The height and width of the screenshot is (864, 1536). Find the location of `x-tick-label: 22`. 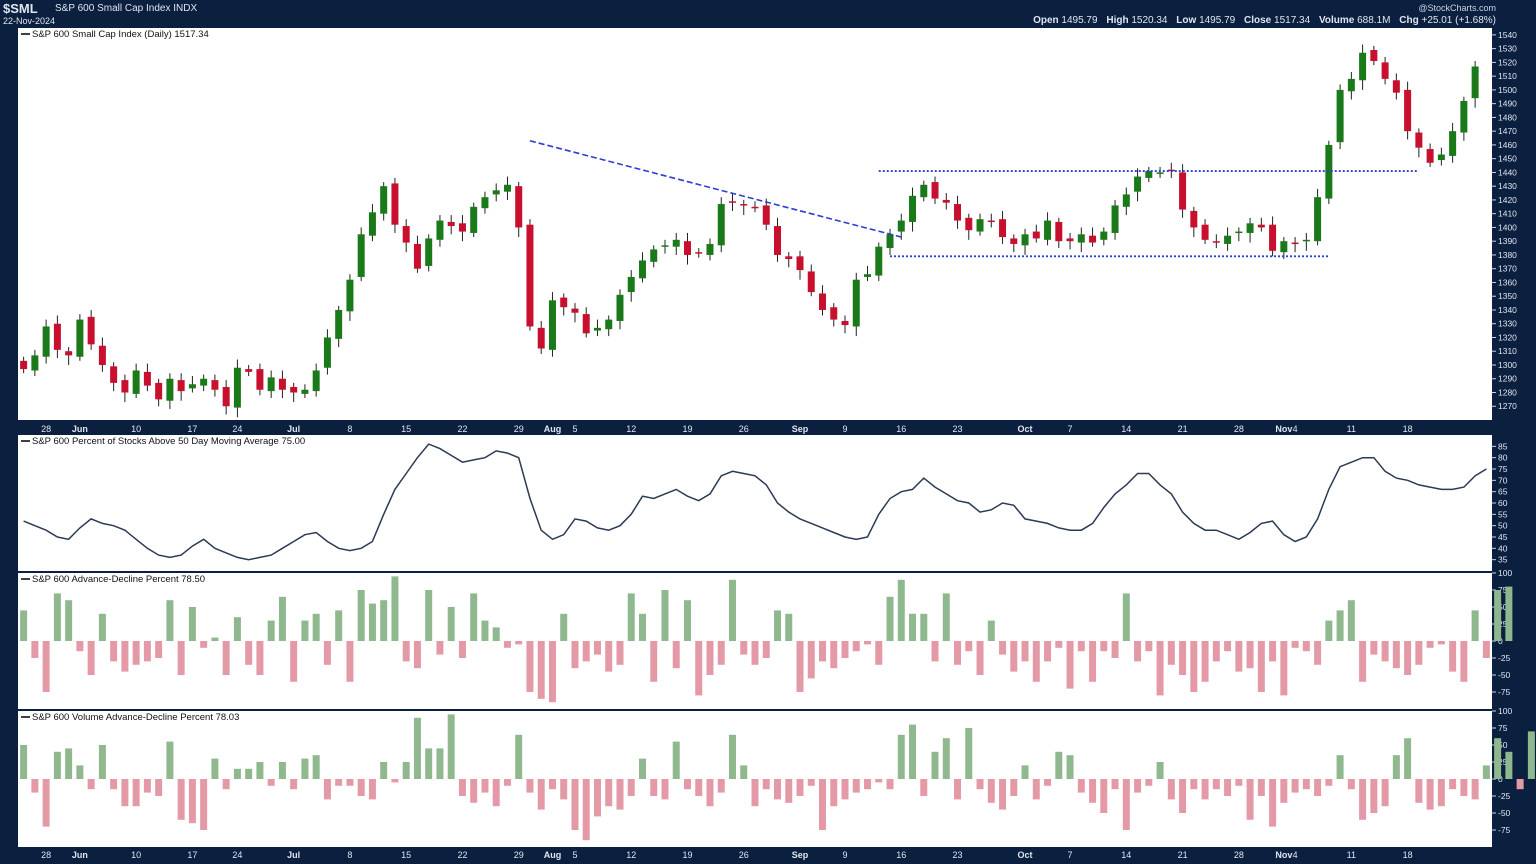

x-tick-label: 22 is located at coordinates (462, 429).